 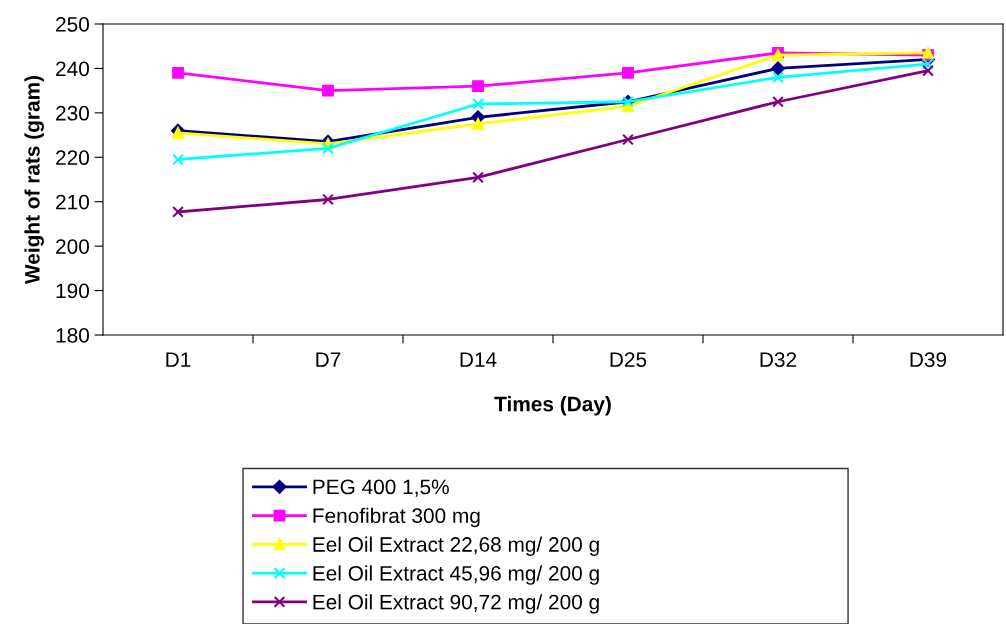 What do you see at coordinates (628, 359) in the screenshot?
I see `x-tick-label: D25` at bounding box center [628, 359].